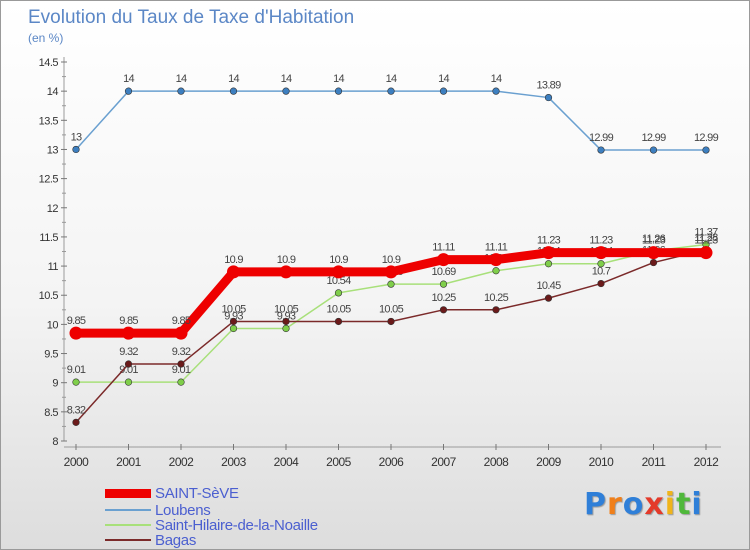  I want to click on x-tick-label: 2010, so click(602, 462).